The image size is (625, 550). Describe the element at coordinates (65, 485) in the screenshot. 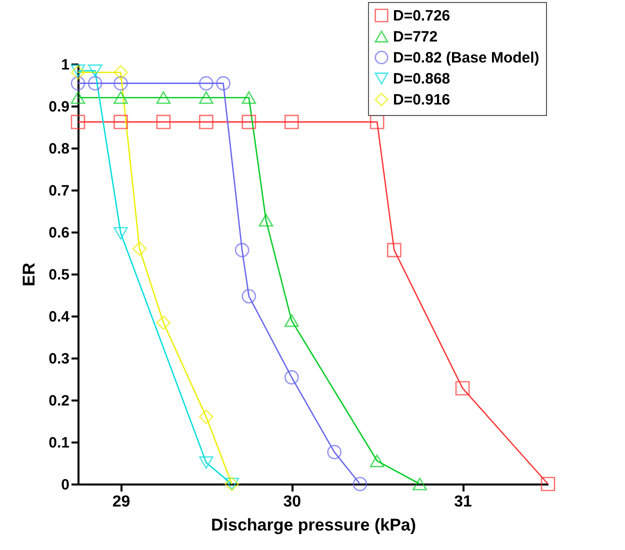

I see `y-tick-label: 0` at that location.